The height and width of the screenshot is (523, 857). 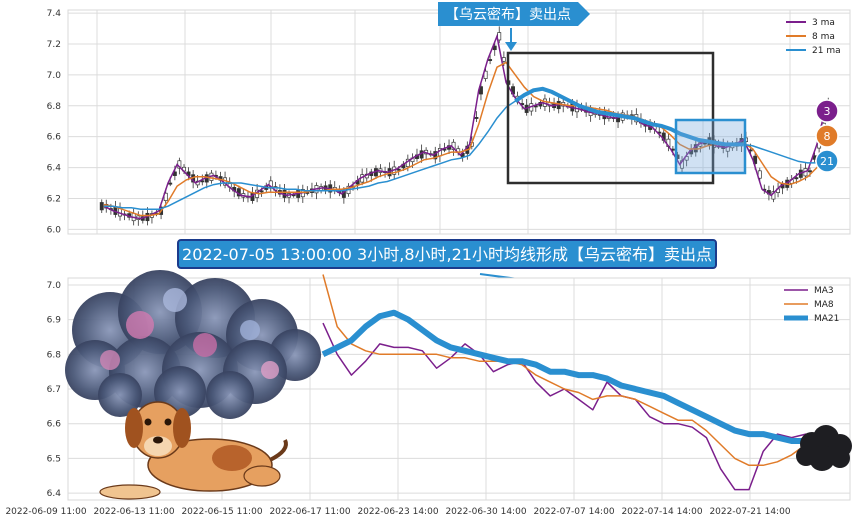 I want to click on ma-badge-8: 8, so click(x=827, y=136).